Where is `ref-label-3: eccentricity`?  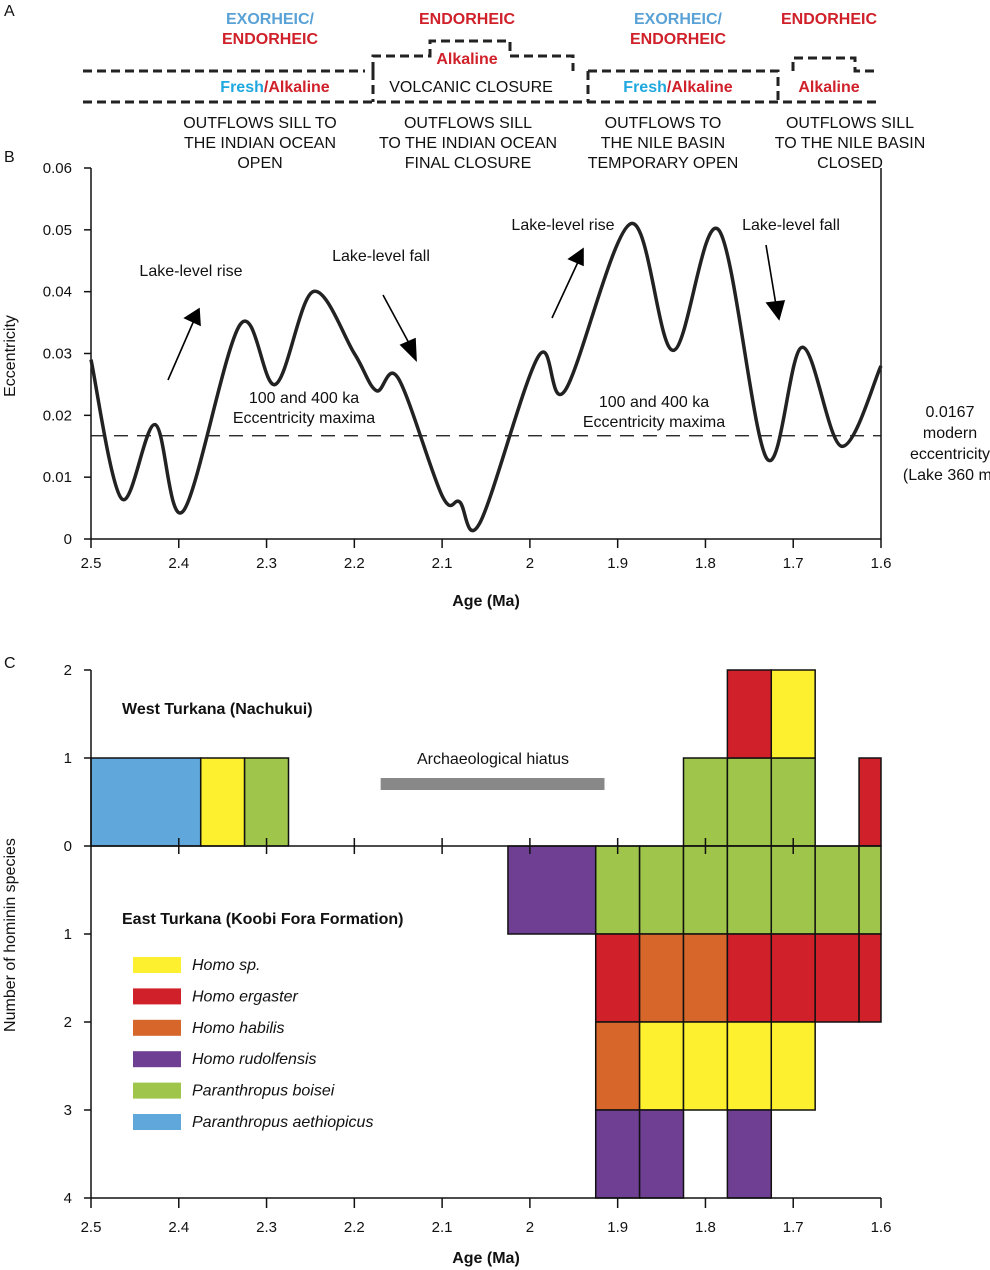 ref-label-3: eccentricity is located at coordinates (950, 454).